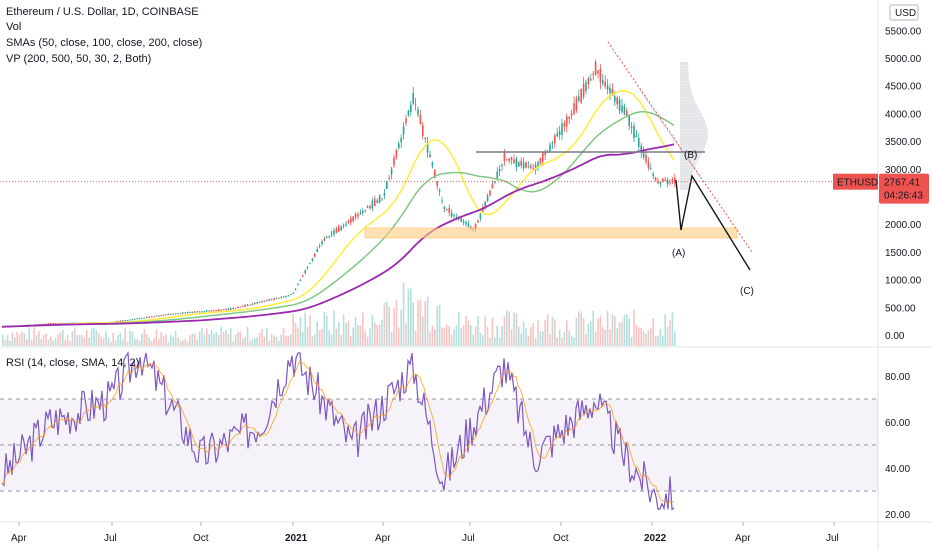 Image resolution: width=932 pixels, height=550 pixels. I want to click on symbol-tag-label: ETHUSD, so click(857, 183).